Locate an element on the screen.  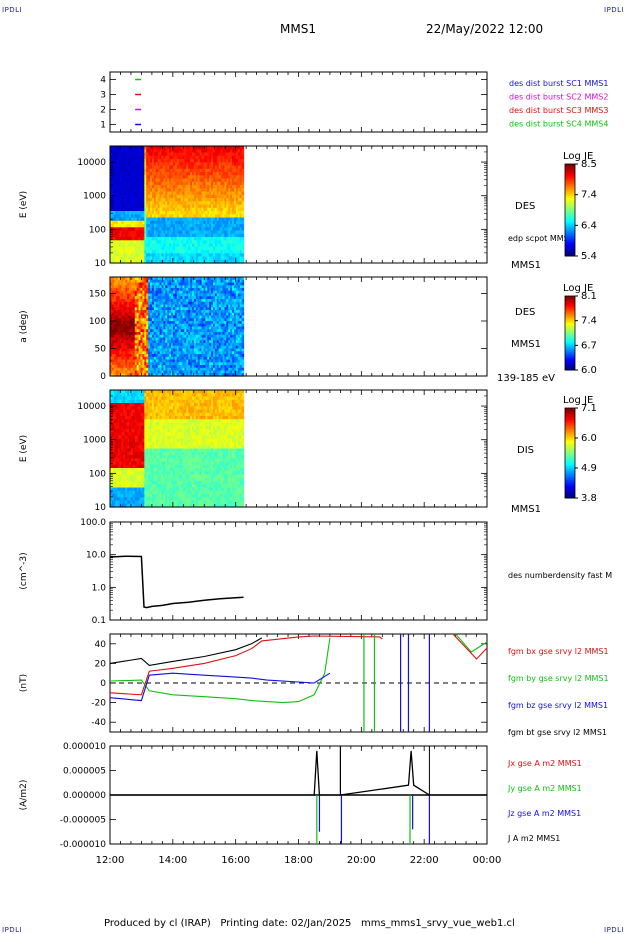
panel-burst-legend-1: des dist burst SC1 MMS1 is located at coordinates (558, 83).